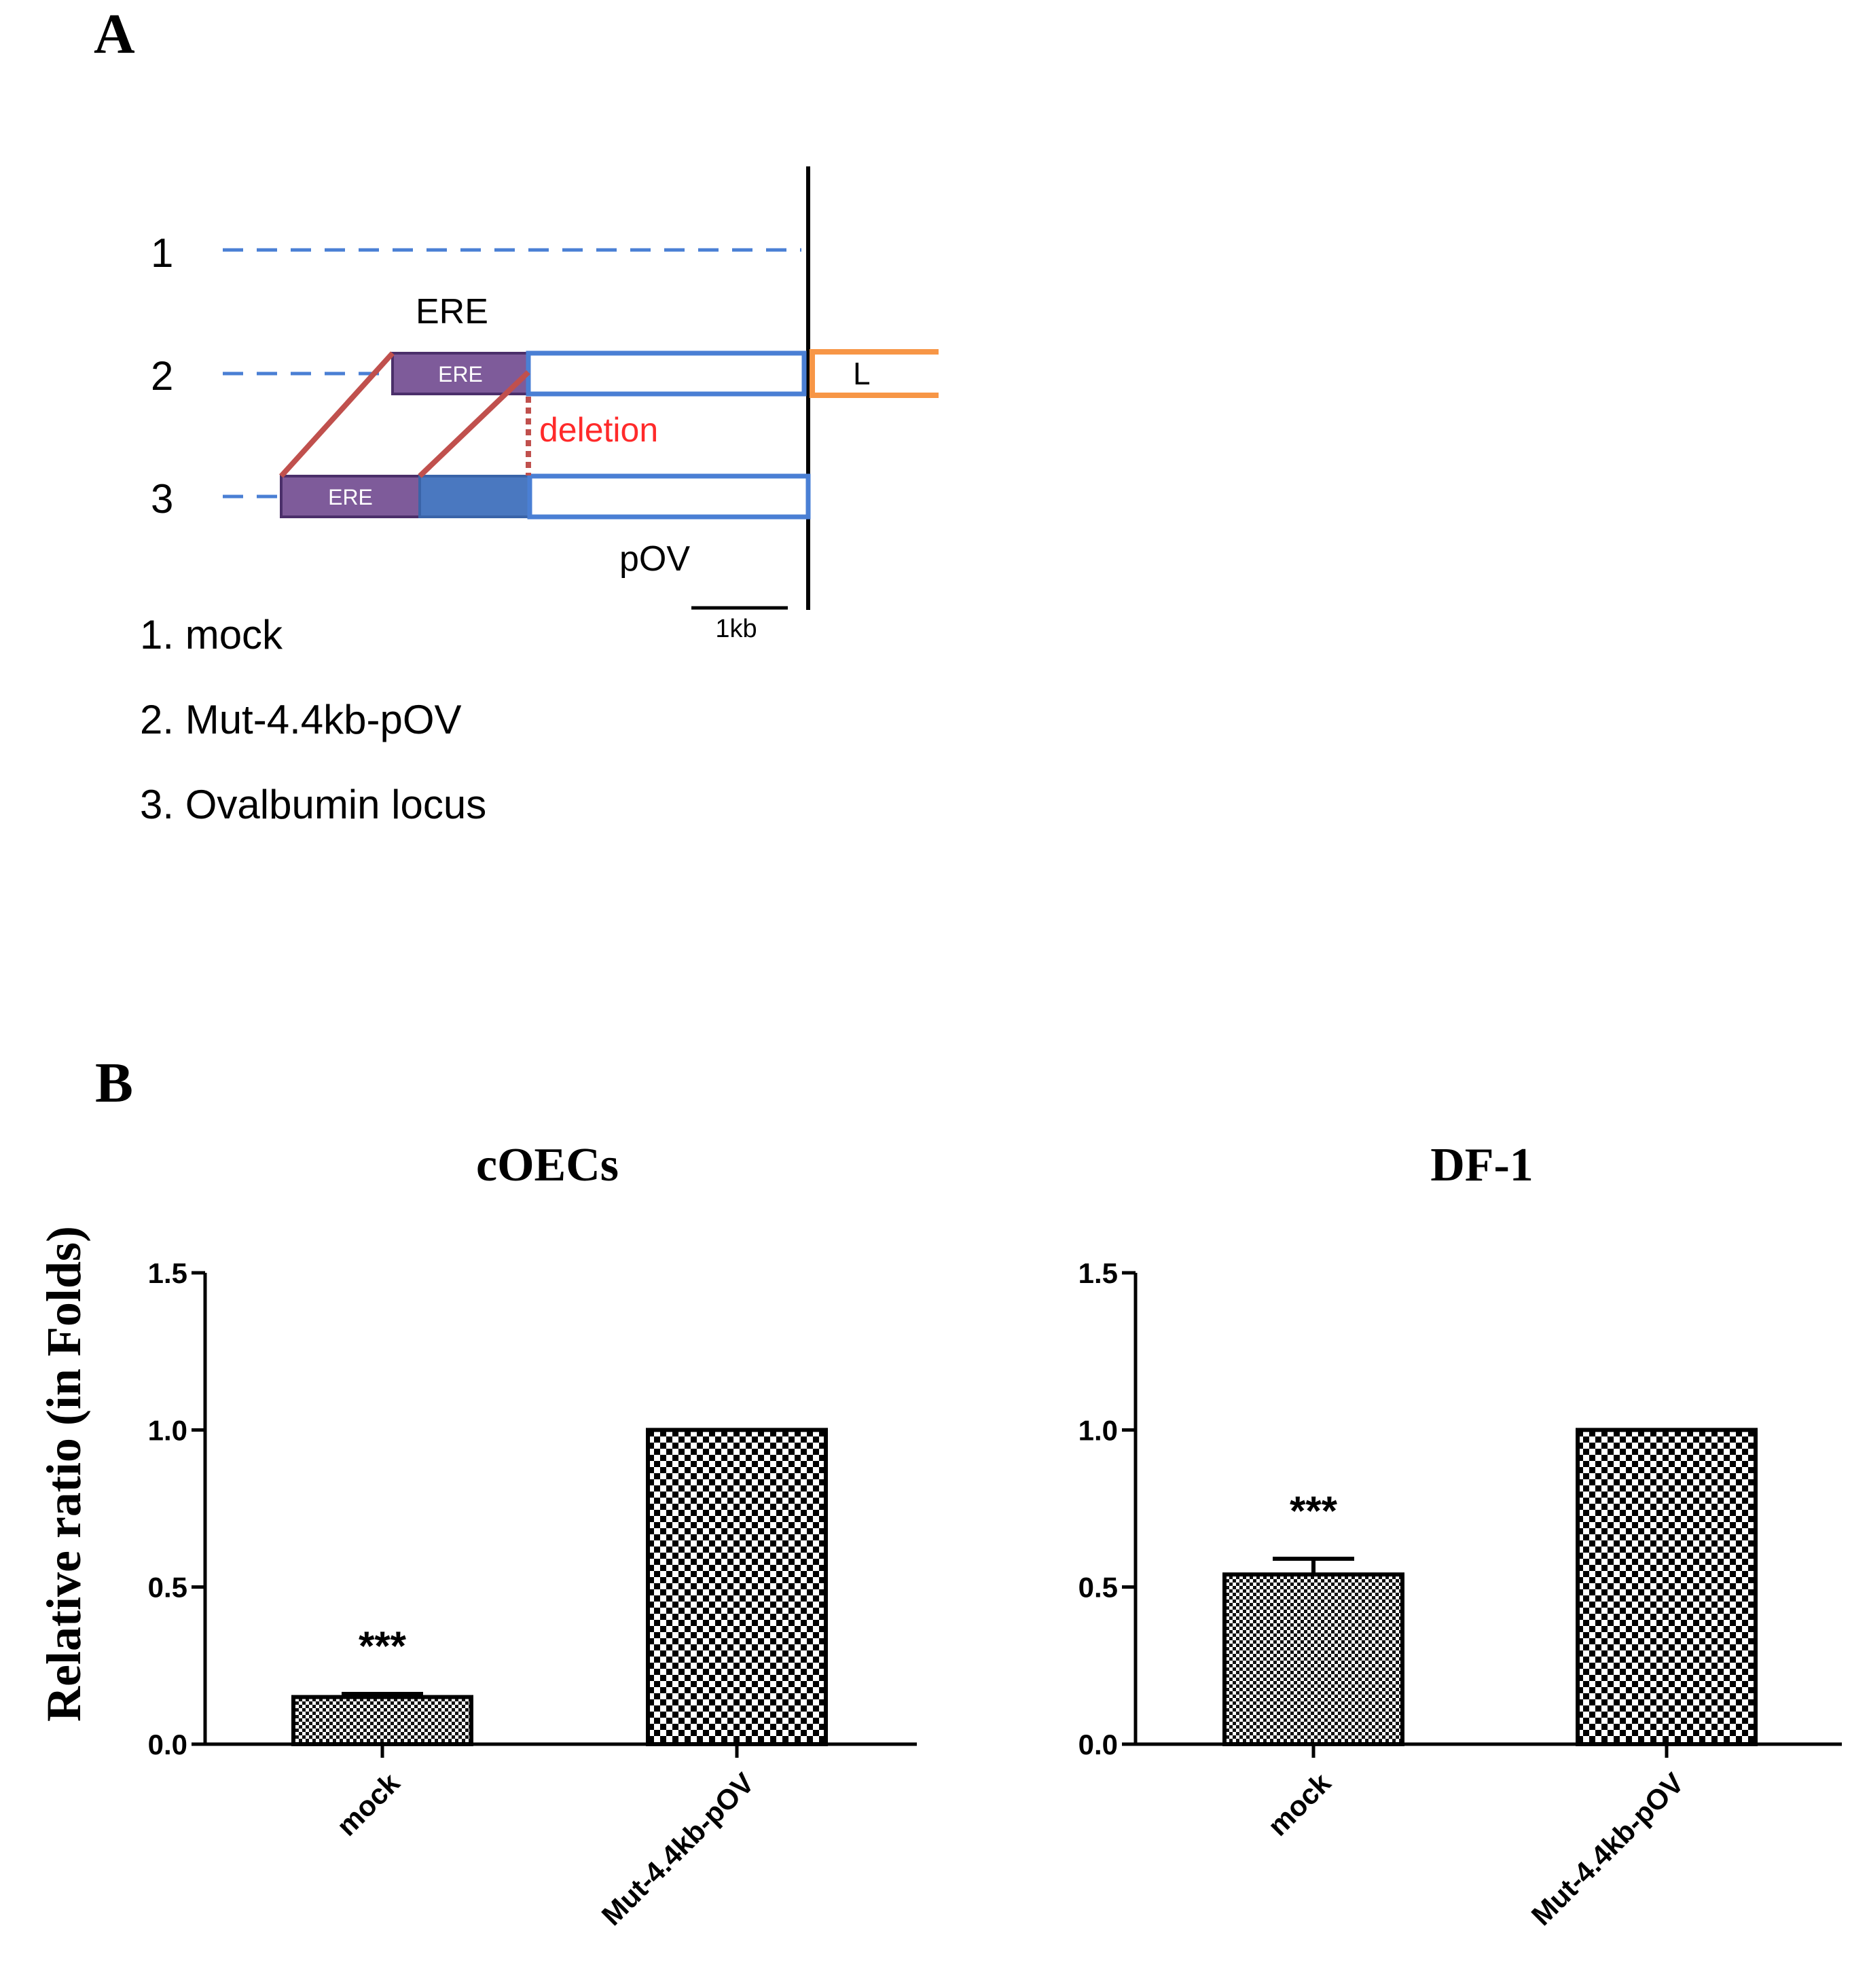 The height and width of the screenshot is (1988, 1869). Describe the element at coordinates (598, 430) in the screenshot. I see `deletion-label: deletion` at that location.